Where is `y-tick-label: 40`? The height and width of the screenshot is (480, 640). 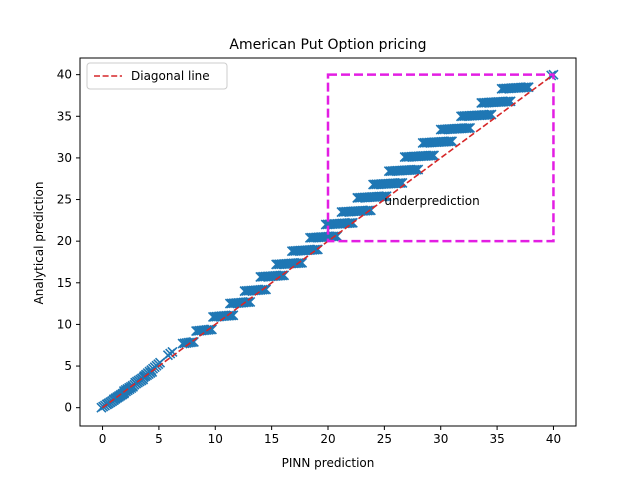 y-tick-label: 40 is located at coordinates (64, 75).